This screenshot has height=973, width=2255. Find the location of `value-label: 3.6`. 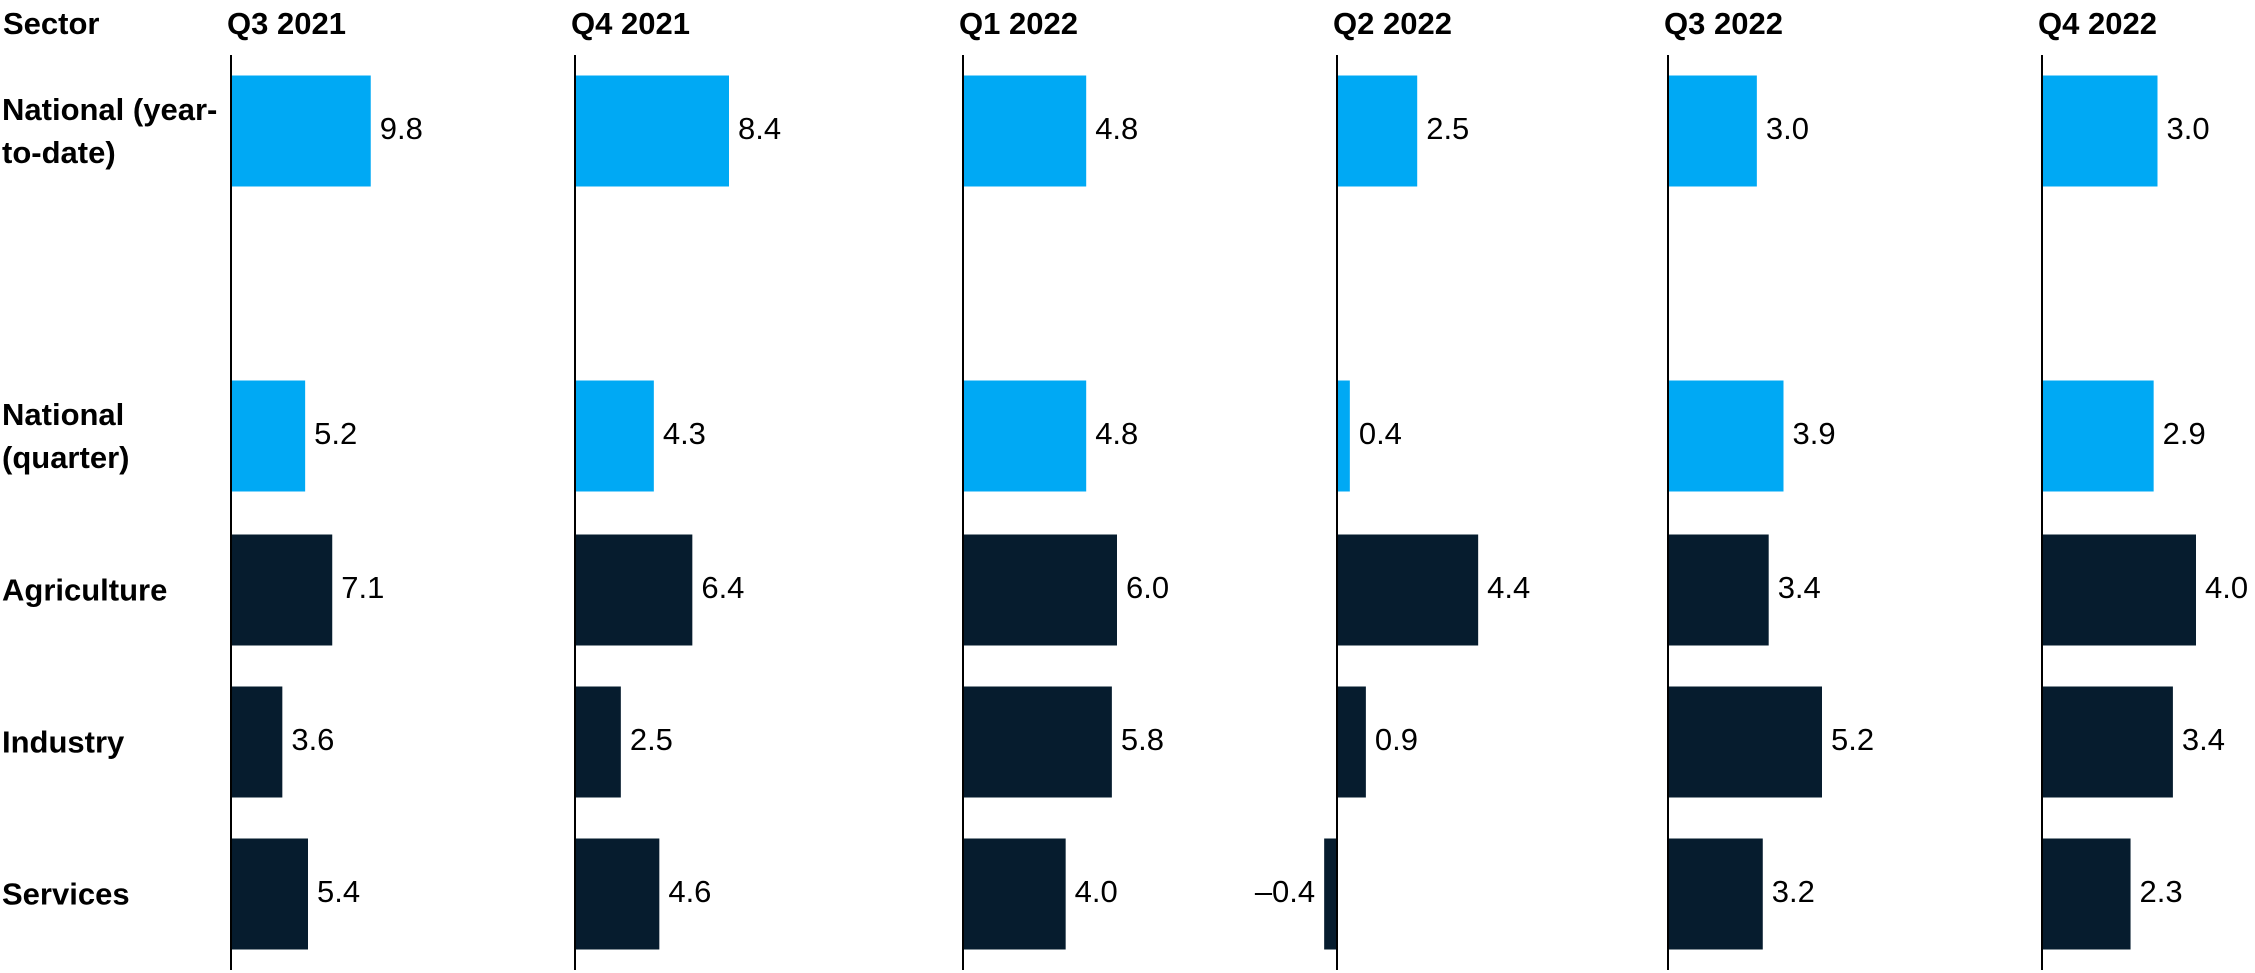

value-label: 3.6 is located at coordinates (312, 739).